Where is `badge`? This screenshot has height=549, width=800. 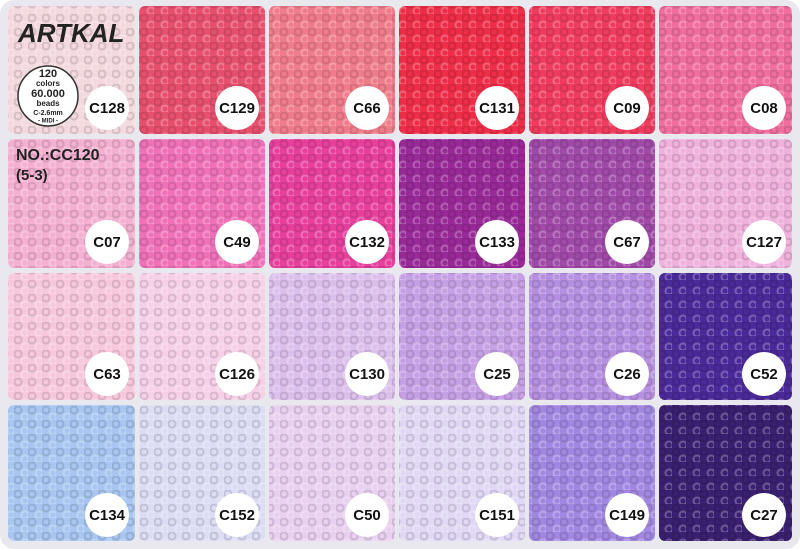 badge is located at coordinates (48, 96).